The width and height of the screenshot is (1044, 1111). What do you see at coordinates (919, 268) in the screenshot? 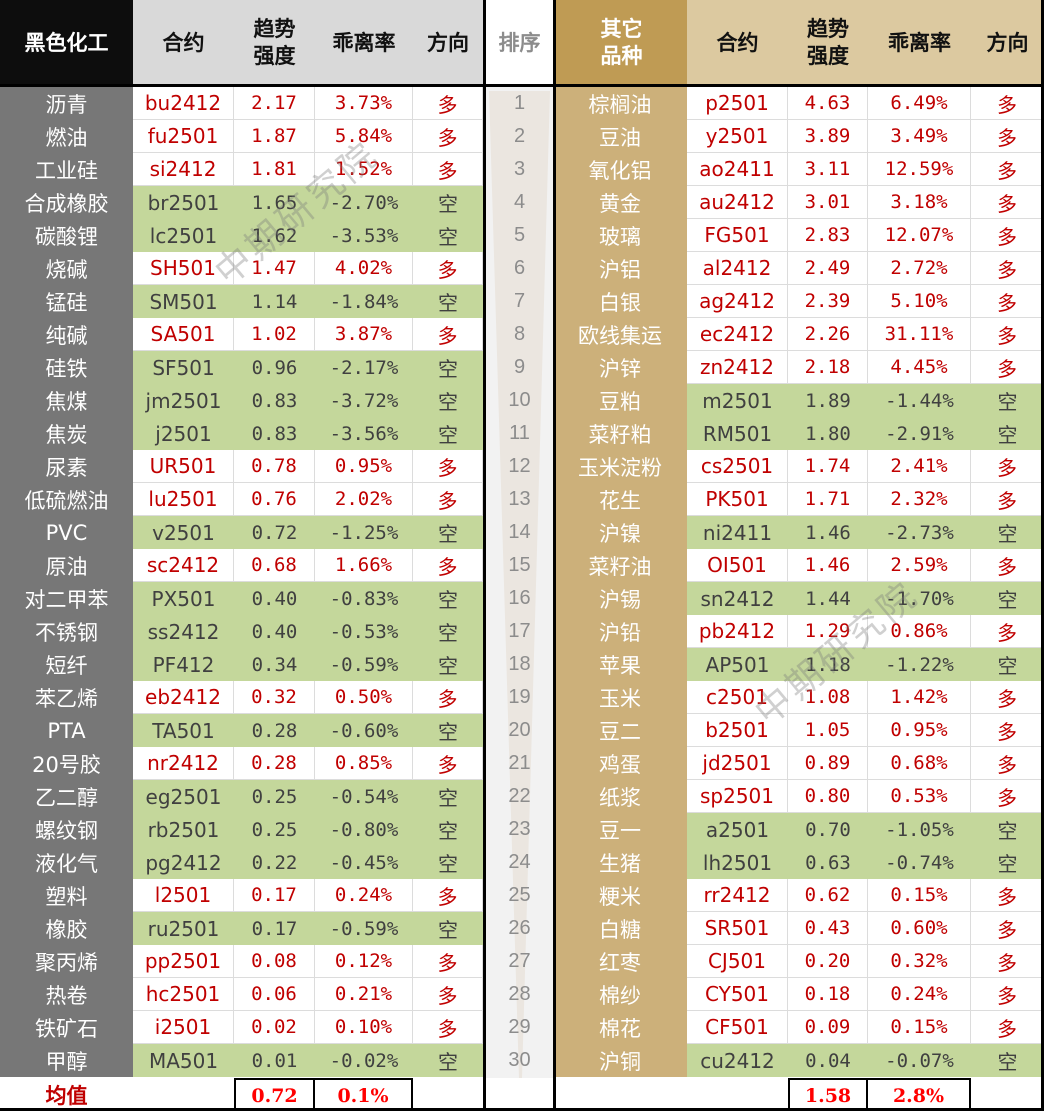
I see `right-deviation-rate: 2.72%` at bounding box center [919, 268].